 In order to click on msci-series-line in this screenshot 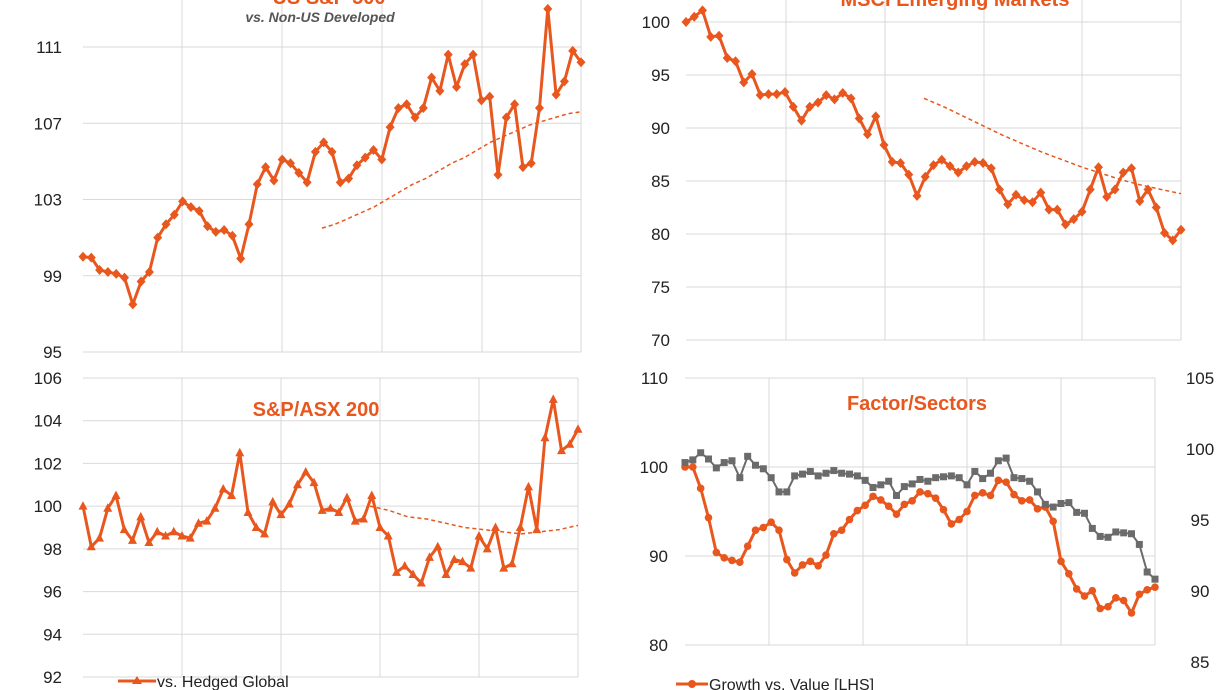, I will do `click(934, 125)`.